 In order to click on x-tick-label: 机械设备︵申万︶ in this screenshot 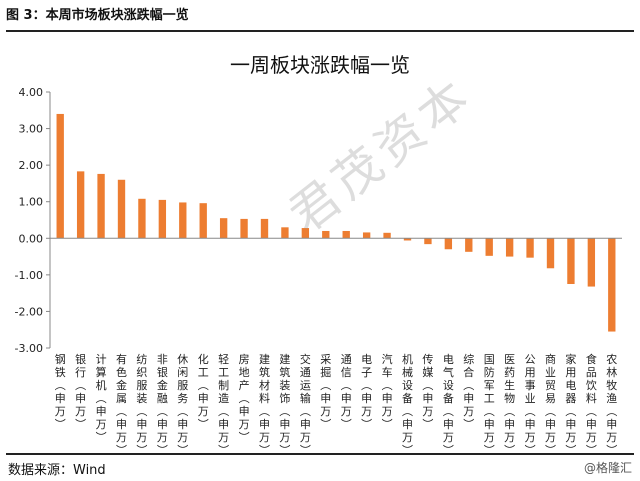, I will do `click(407, 404)`.